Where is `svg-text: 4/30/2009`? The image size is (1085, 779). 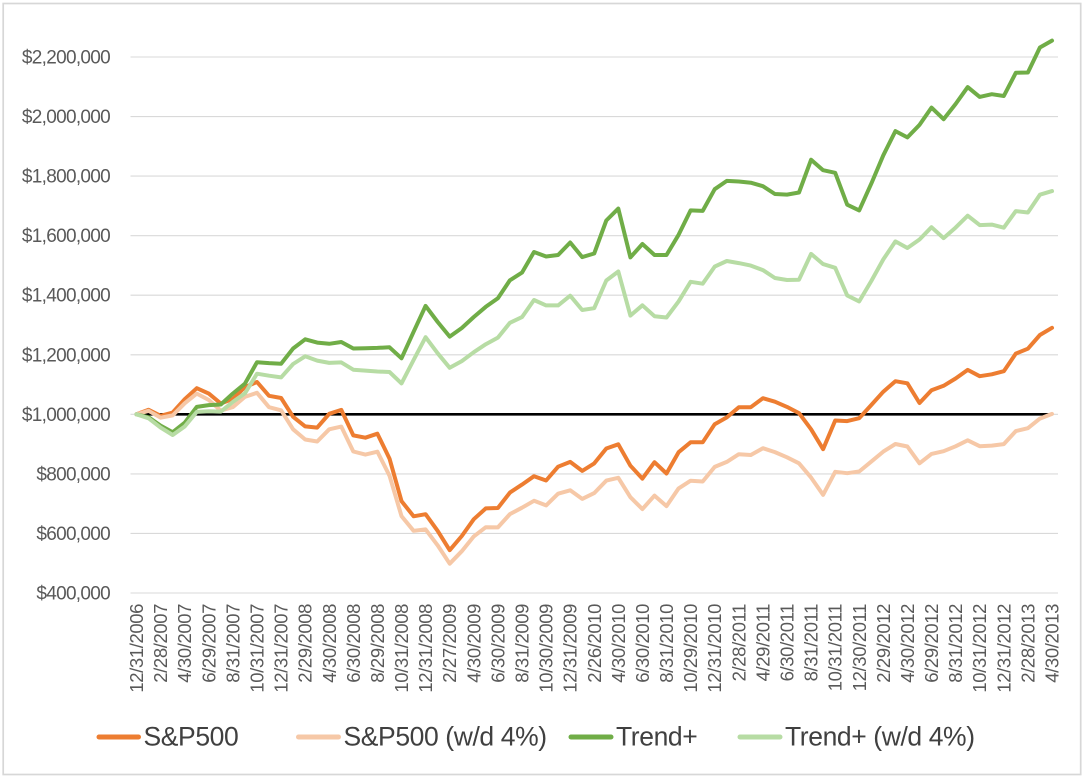
svg-text: 4/30/2009 is located at coordinates (473, 643).